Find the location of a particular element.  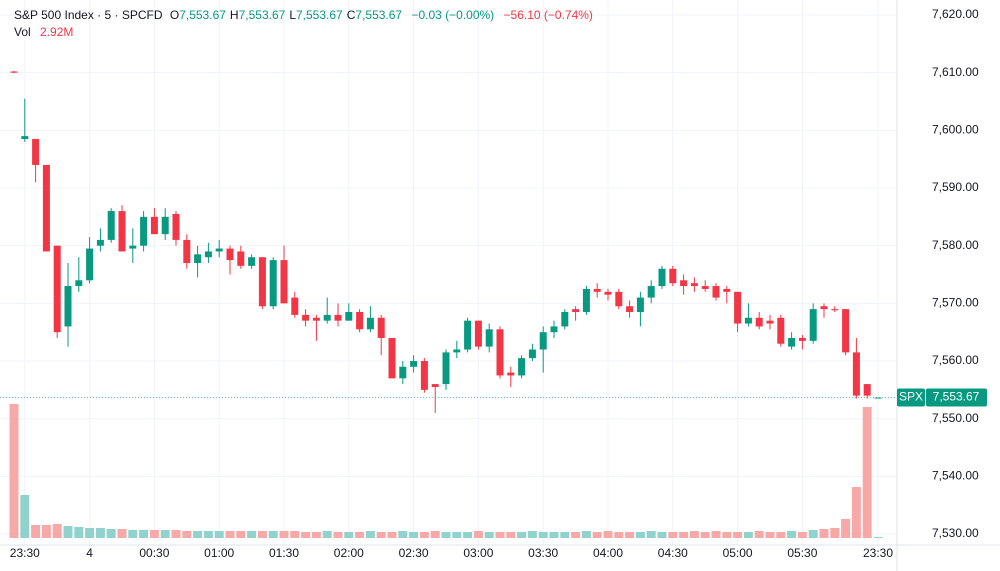

x-tick-label: 23:30 is located at coordinates (25, 553).